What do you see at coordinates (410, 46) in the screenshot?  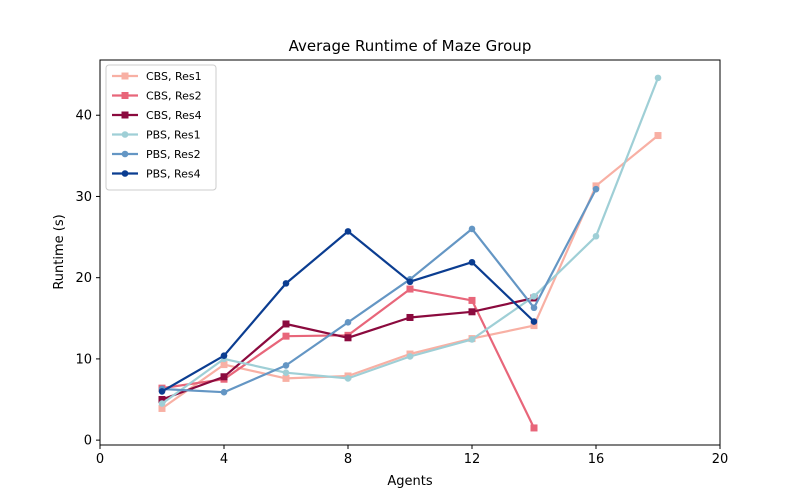 I see `chart-title: Average Runtime of Maze Group` at bounding box center [410, 46].